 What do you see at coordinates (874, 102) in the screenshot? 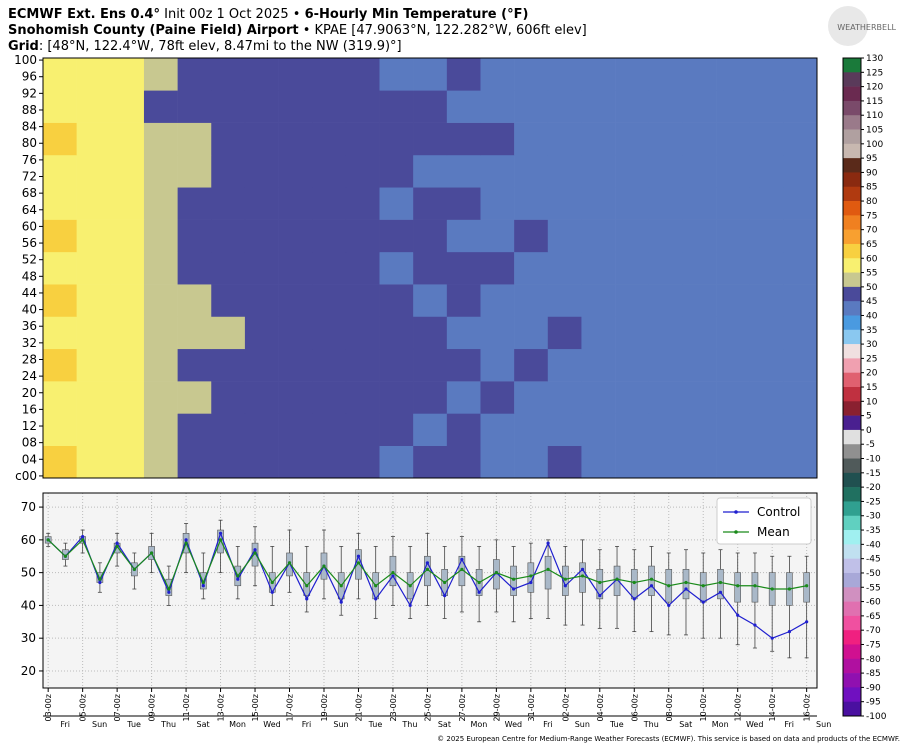
I see `colorbar-label: 115` at bounding box center [874, 102].